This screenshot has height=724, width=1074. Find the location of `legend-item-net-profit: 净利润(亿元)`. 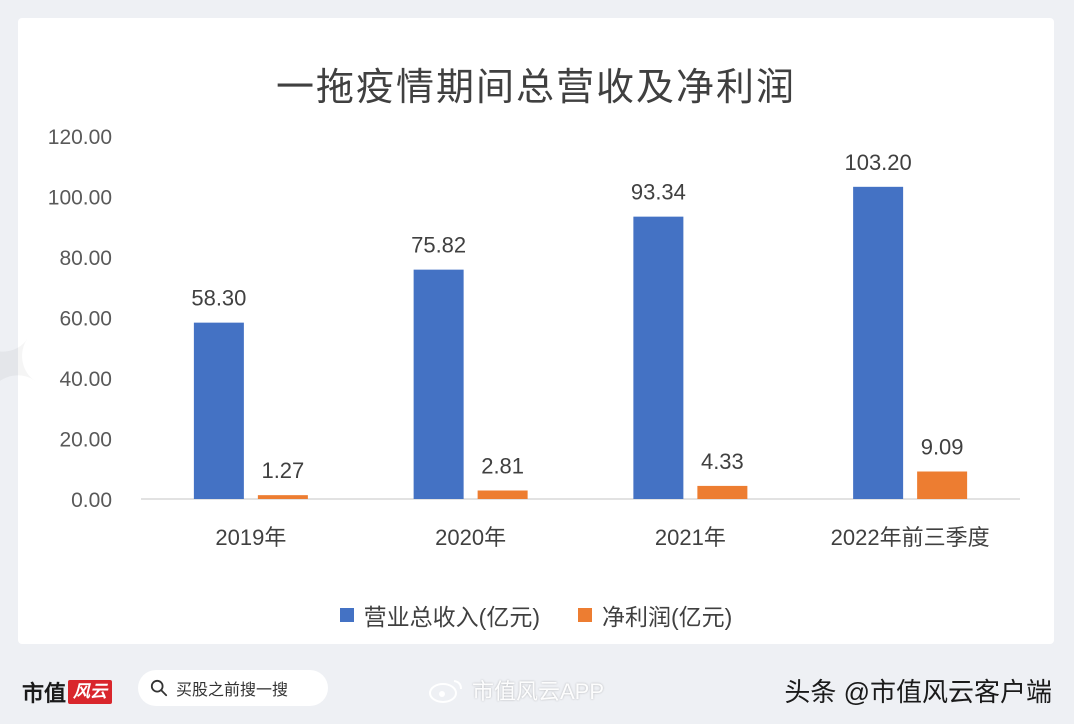

legend-item-net-profit: 净利润(亿元) is located at coordinates (655, 615).